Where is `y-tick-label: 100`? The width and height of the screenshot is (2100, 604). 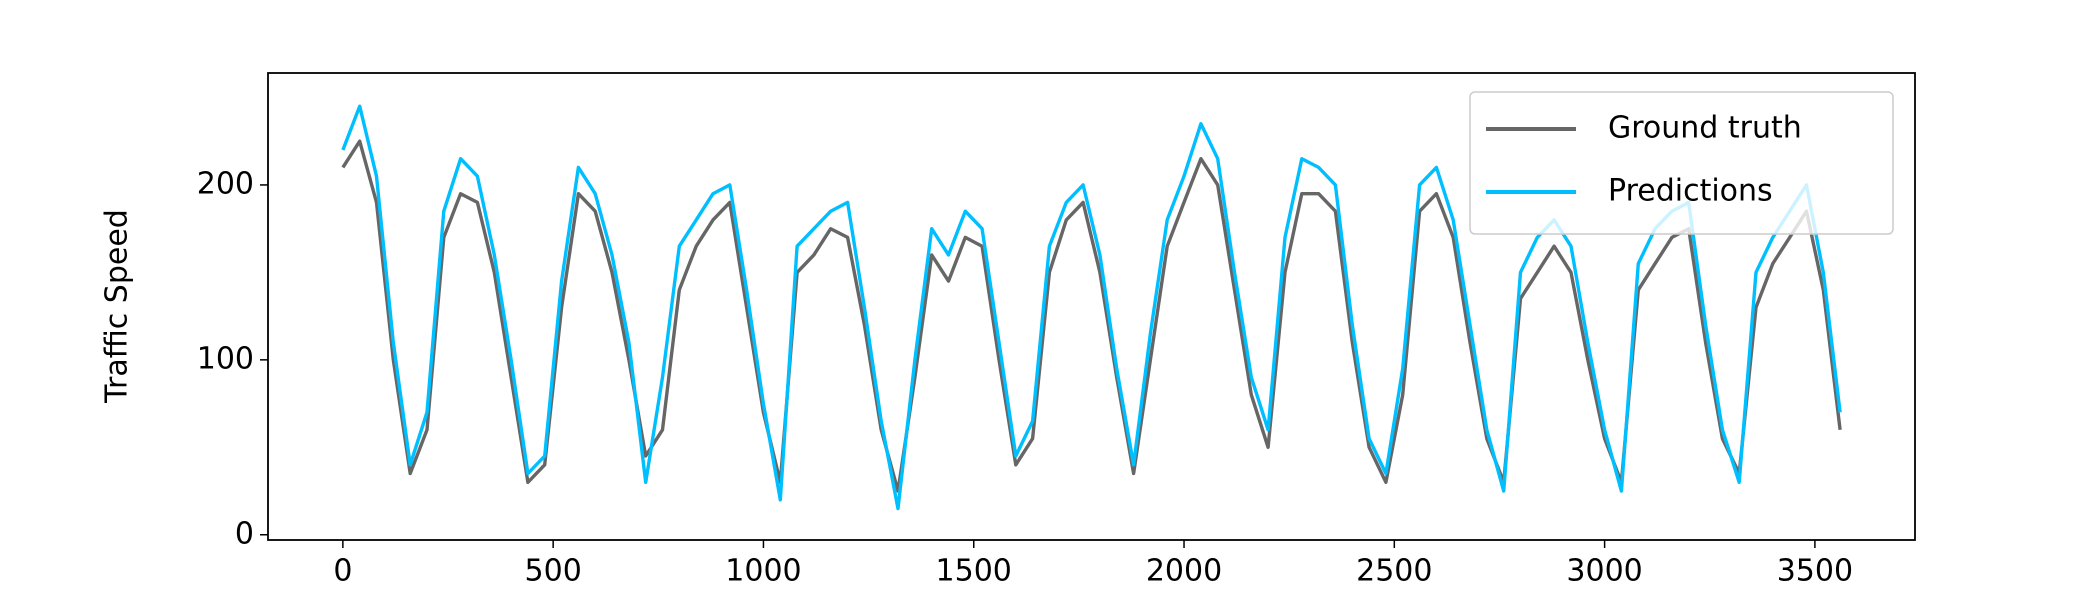
y-tick-label: 100 is located at coordinates (225, 358).